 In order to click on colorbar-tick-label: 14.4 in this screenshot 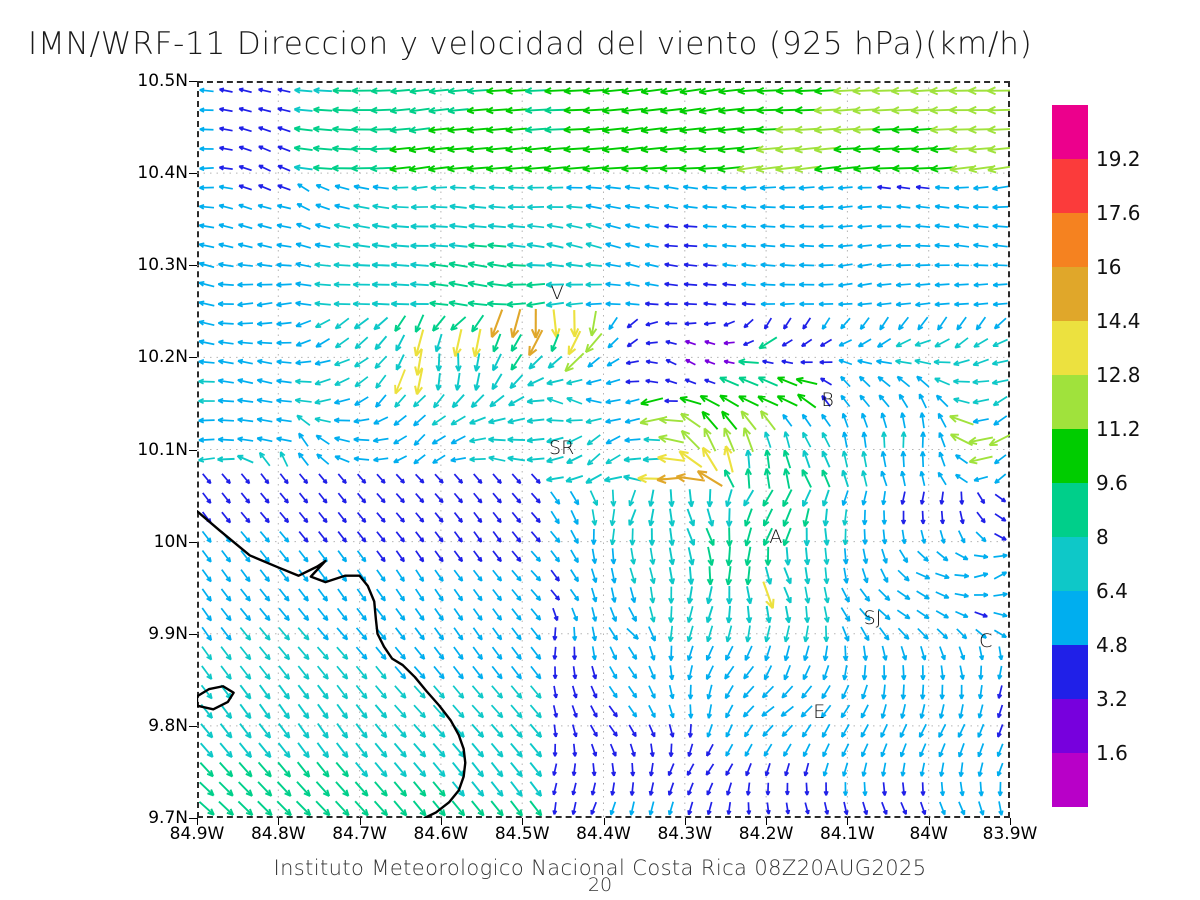, I will do `click(1118, 321)`.